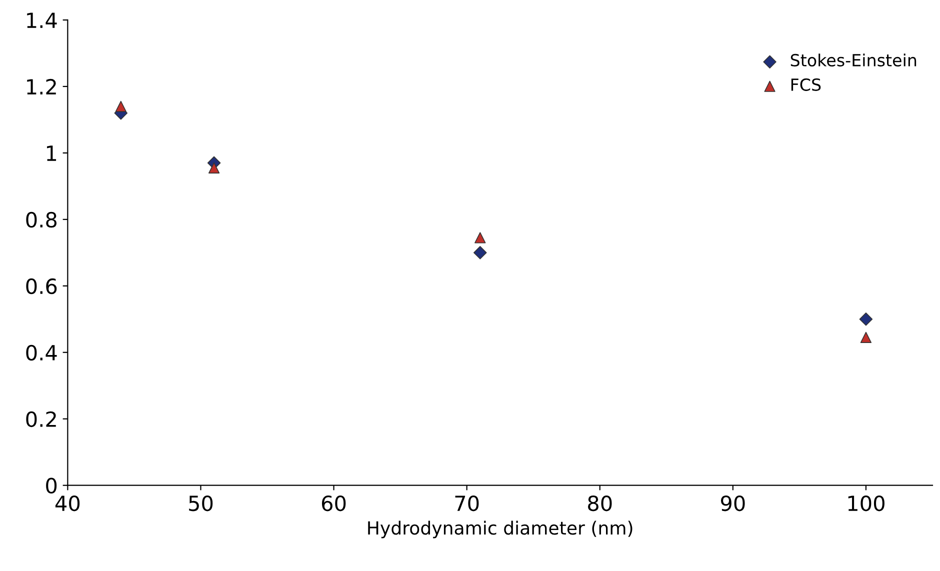 The image size is (940, 571). What do you see at coordinates (732, 503) in the screenshot?
I see `x-tick-label: 90` at bounding box center [732, 503].